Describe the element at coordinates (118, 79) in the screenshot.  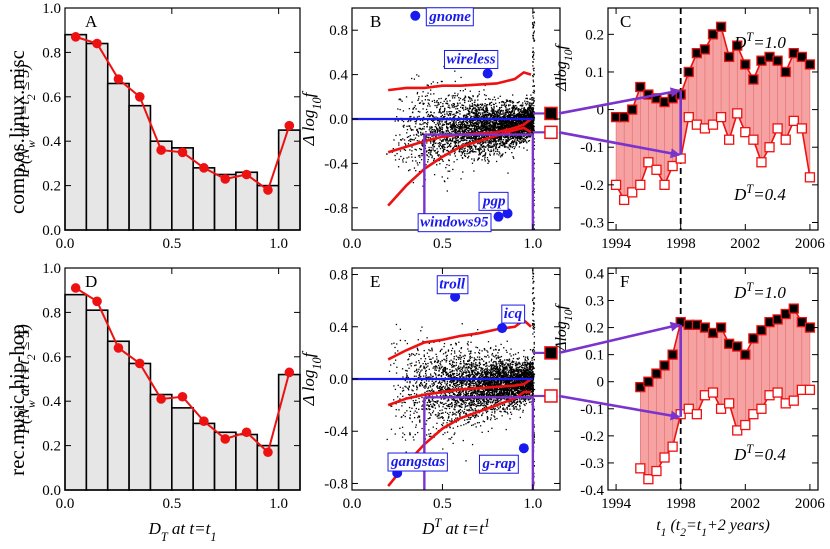
I see `prediction-point` at that location.